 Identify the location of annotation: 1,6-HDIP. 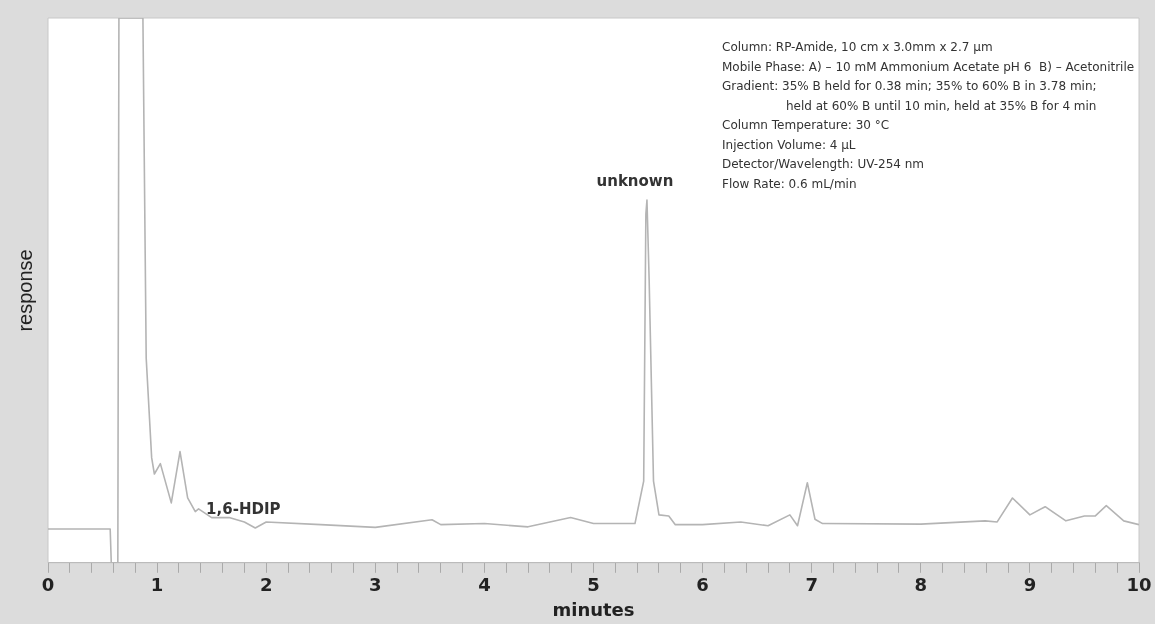
(243, 509).